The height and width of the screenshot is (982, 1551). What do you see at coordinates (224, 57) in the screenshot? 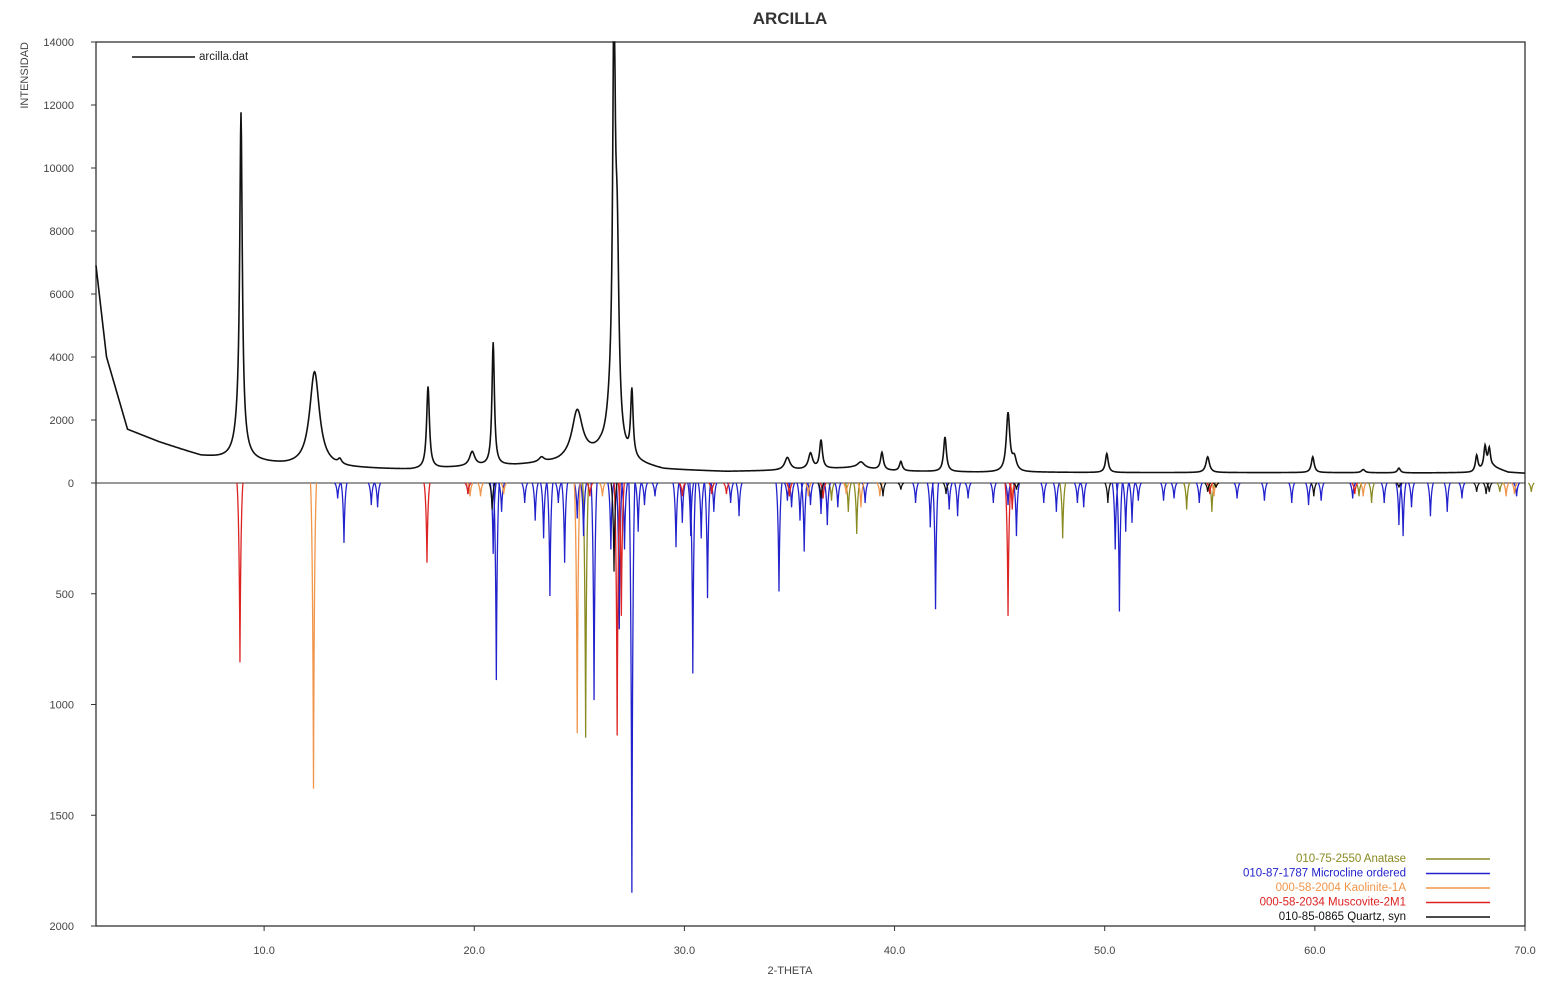
I see `legend-label-arcilla: arcilla.dat` at bounding box center [224, 57].